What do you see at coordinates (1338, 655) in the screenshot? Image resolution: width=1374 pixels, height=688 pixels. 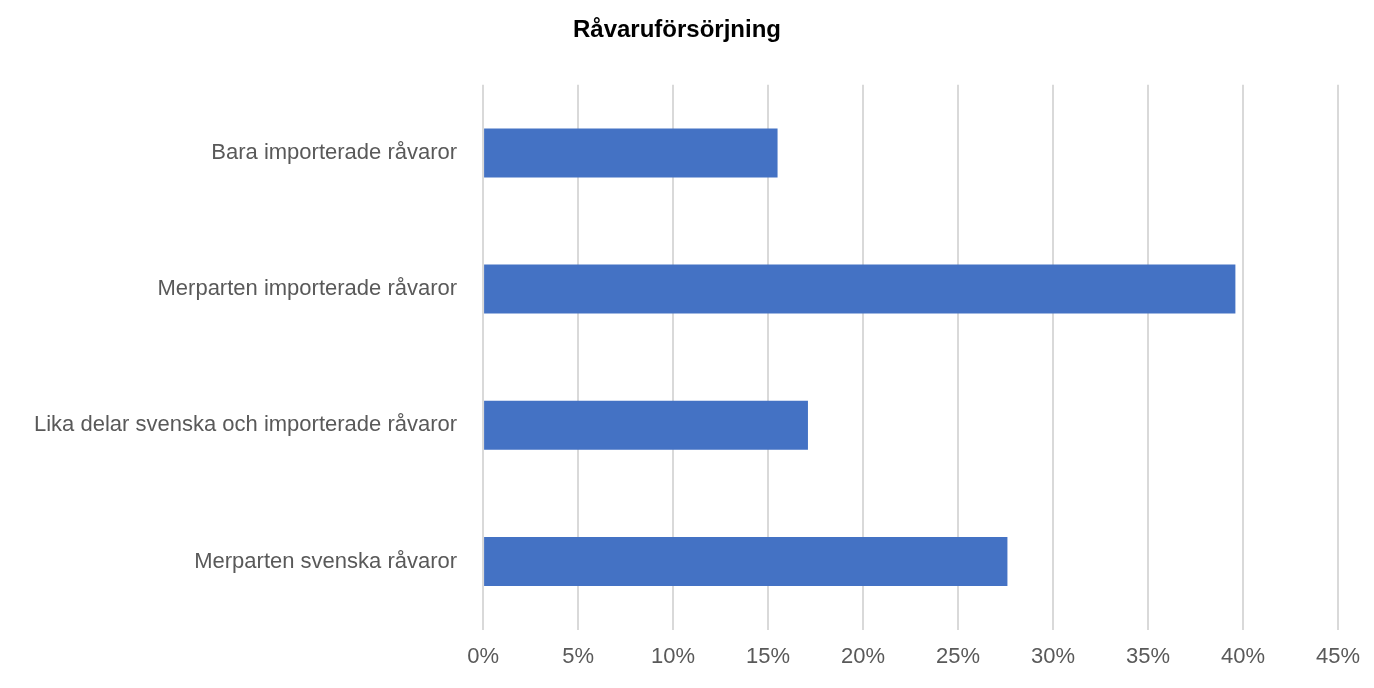 I see `x-tick-label: 45%` at bounding box center [1338, 655].